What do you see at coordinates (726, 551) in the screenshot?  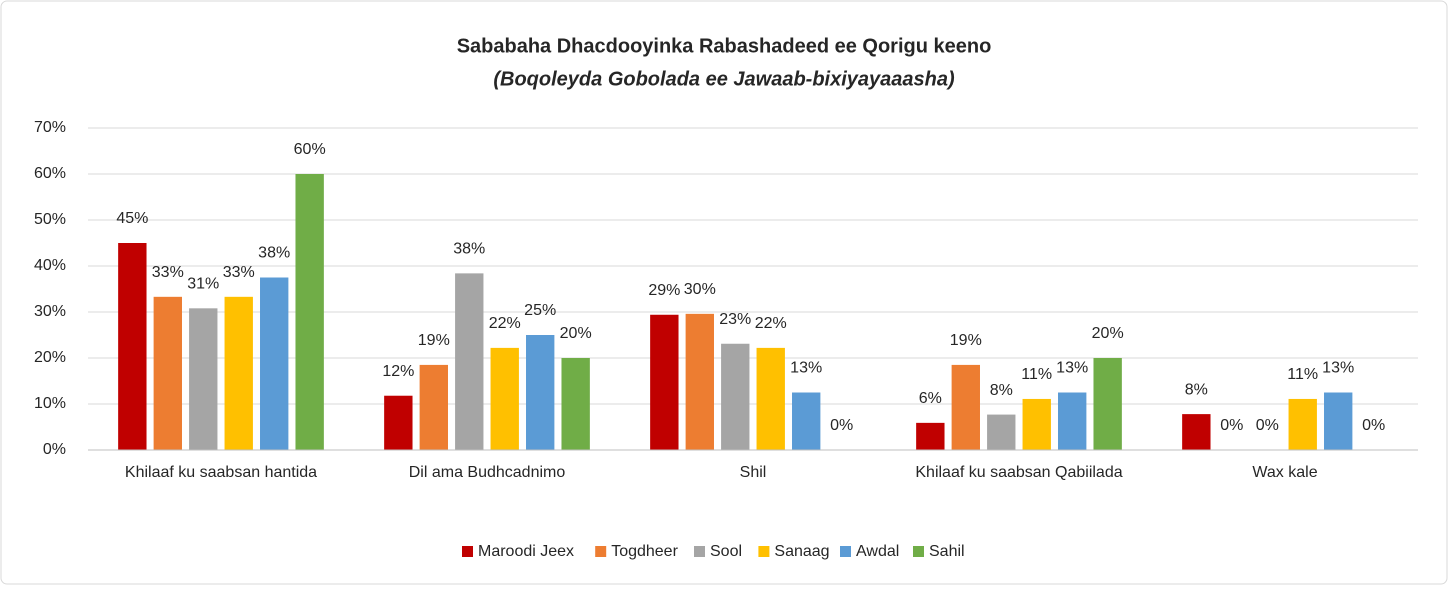 I see `legend-label: Sool` at bounding box center [726, 551].